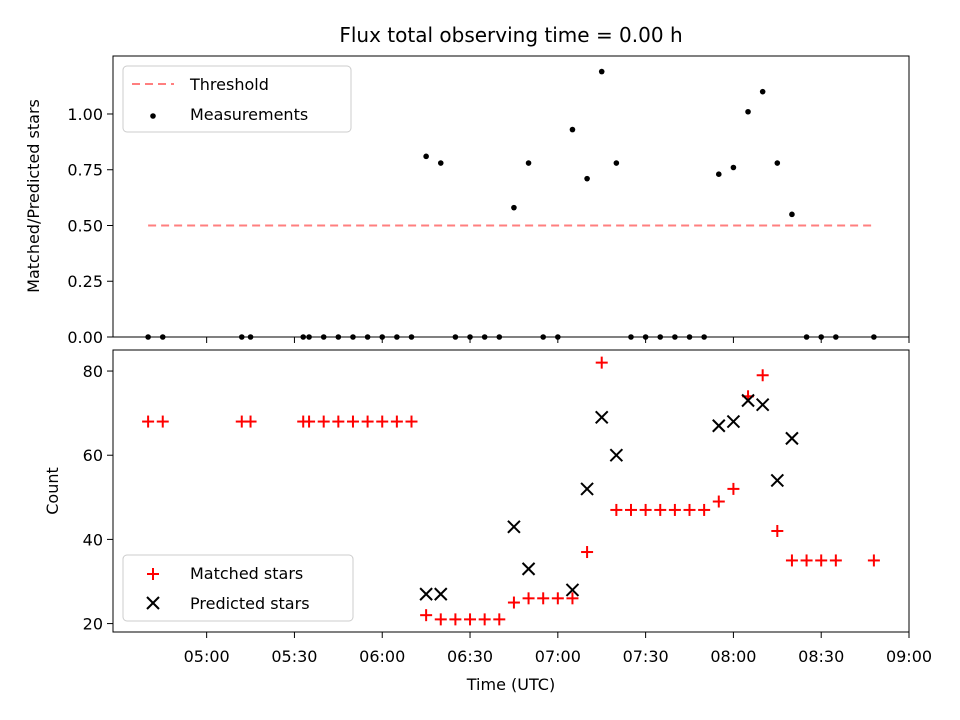  What do you see at coordinates (93, 624) in the screenshot?
I see `bottom-y-tick-label: 20` at bounding box center [93, 624].